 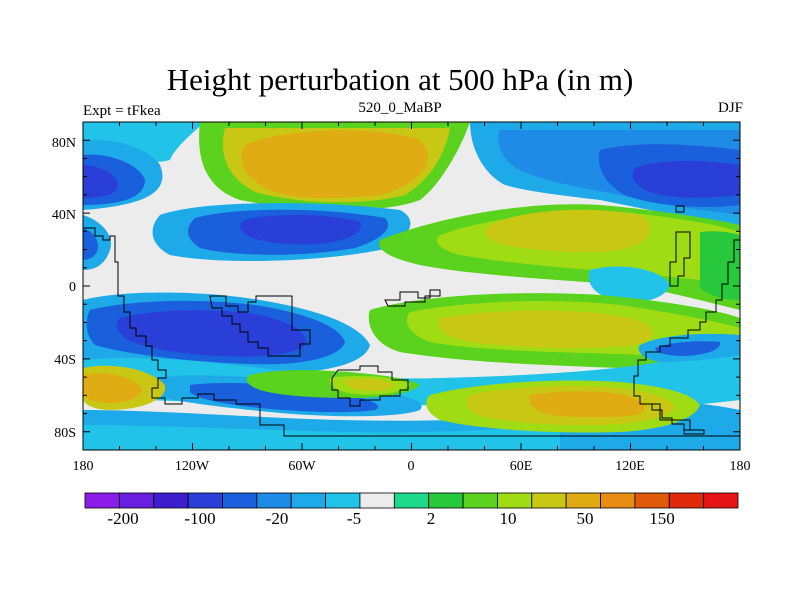 I want to click on lat-label-40n: 40N, so click(x=64, y=215).